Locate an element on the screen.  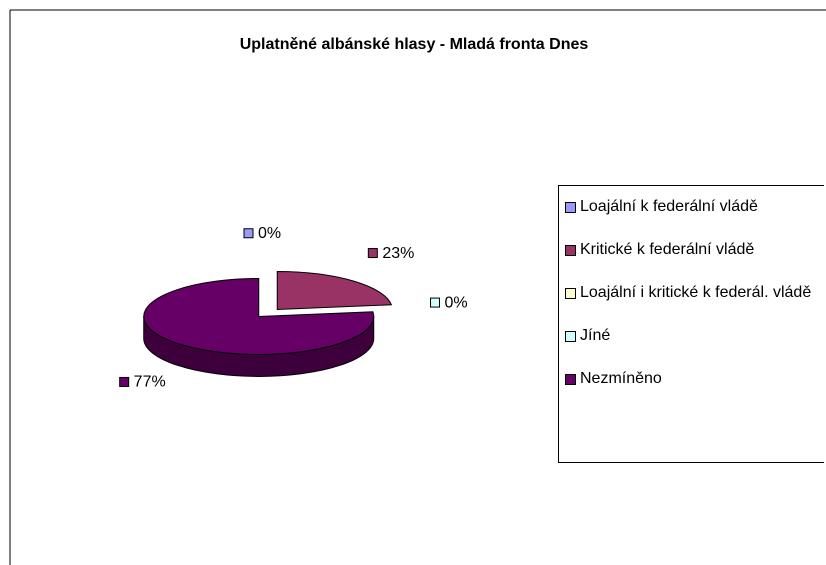
legend-label: Kritické k federální vládě is located at coordinates (667, 249).